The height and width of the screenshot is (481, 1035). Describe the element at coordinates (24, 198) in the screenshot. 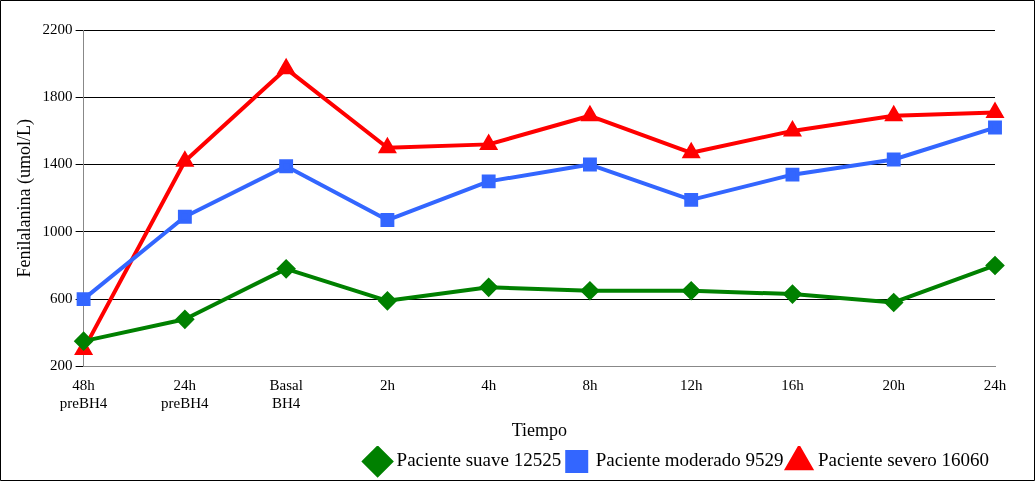

I see `y-axis-title: Fenilalanina (umol/L)` at that location.